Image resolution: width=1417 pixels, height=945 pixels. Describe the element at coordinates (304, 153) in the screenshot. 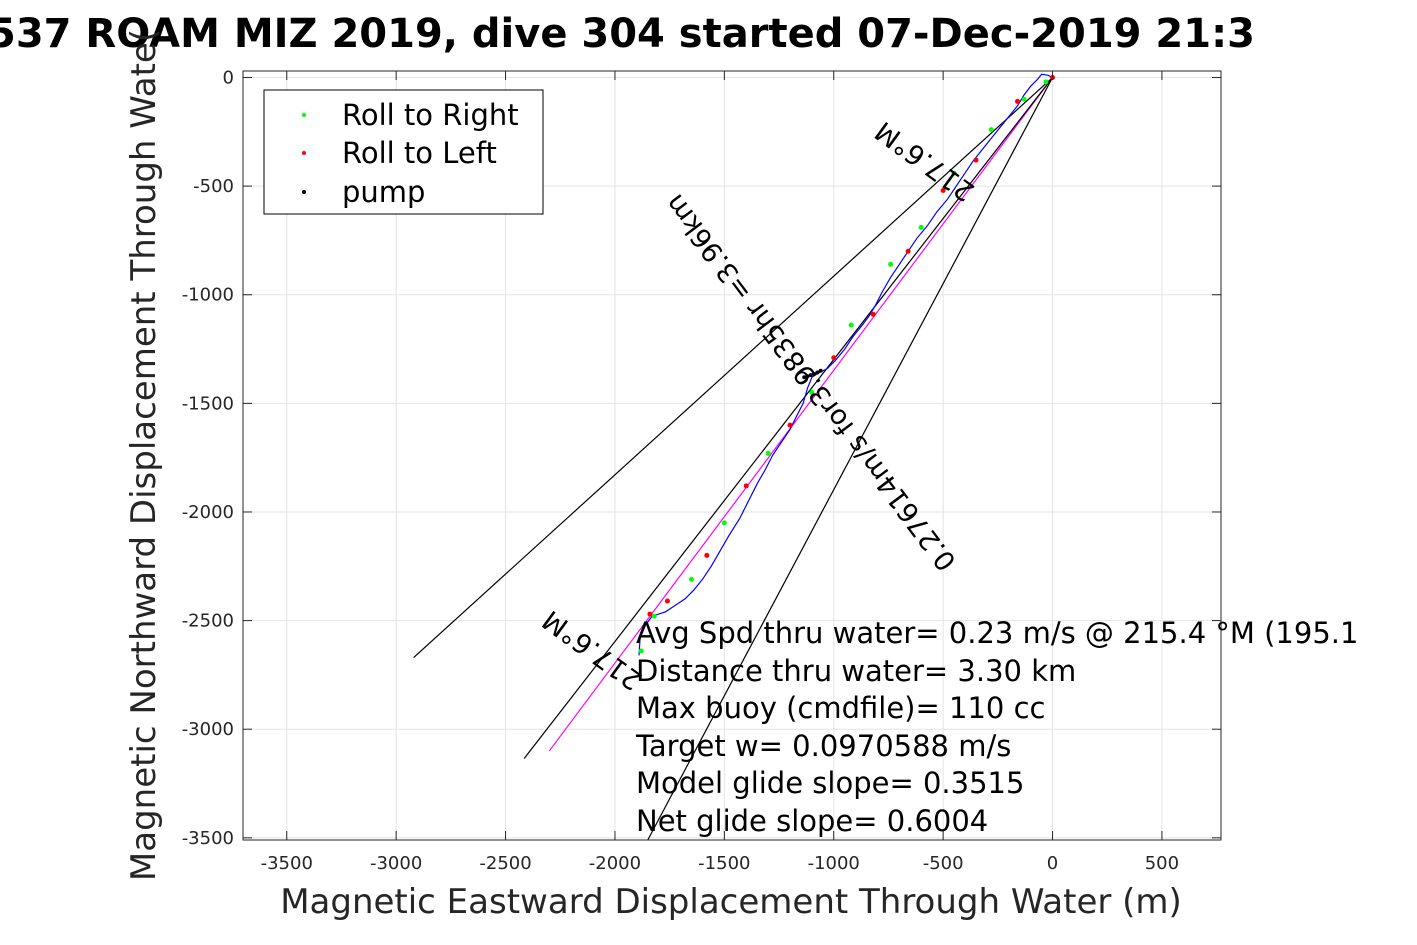

I see `legend-marker-roll-left` at that location.